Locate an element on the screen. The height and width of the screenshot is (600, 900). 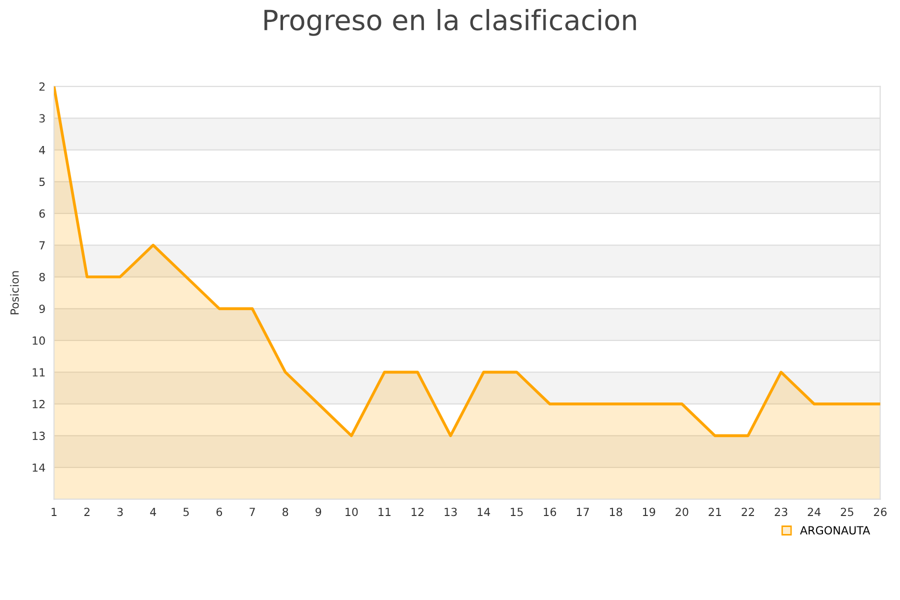
x-tick-label: 18 is located at coordinates (616, 512).